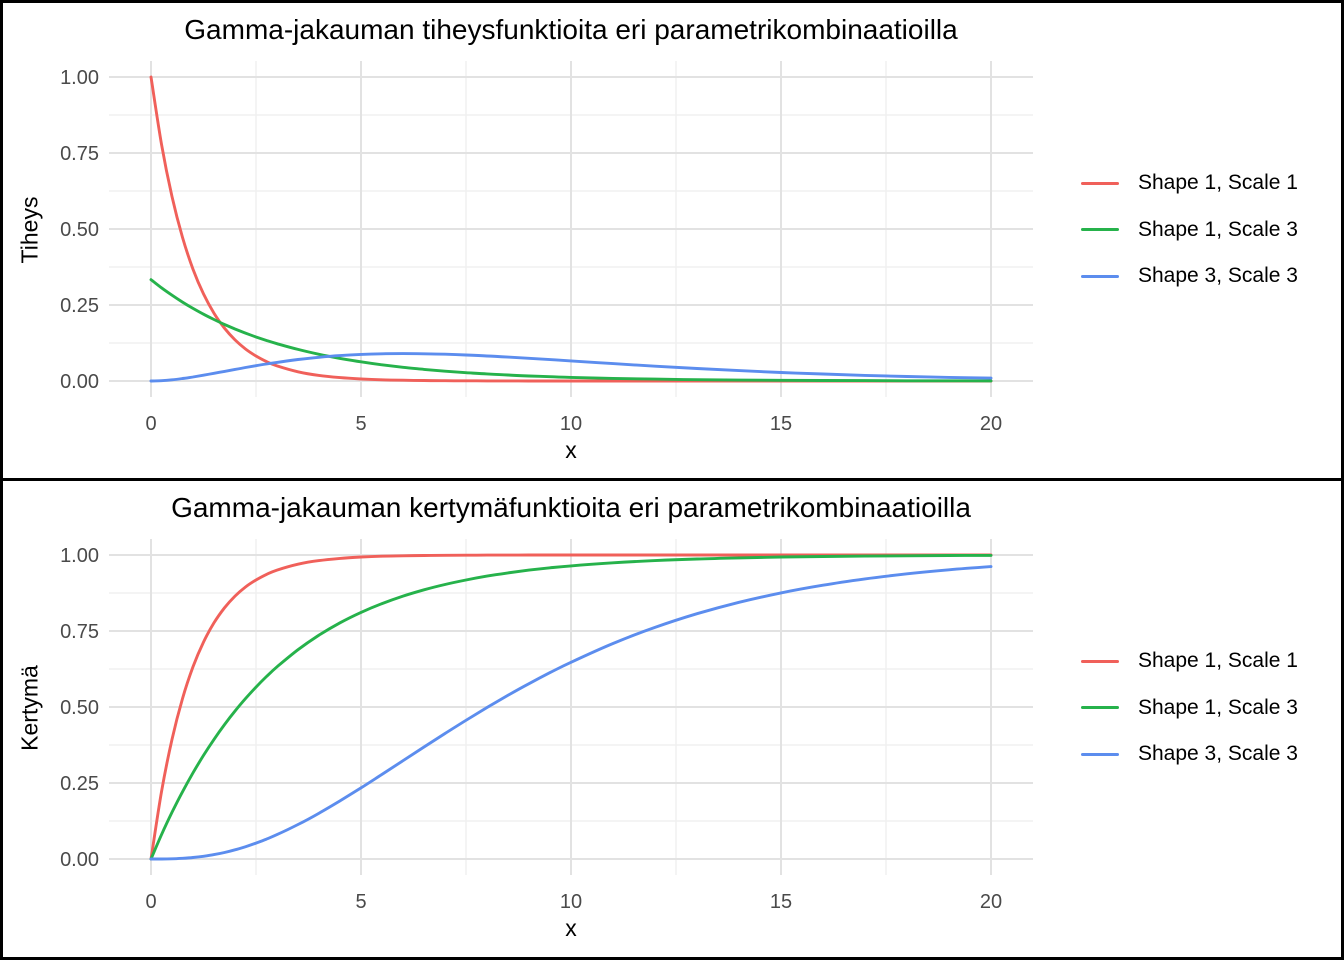  I want to click on density-x-axis-title: x, so click(571, 450).